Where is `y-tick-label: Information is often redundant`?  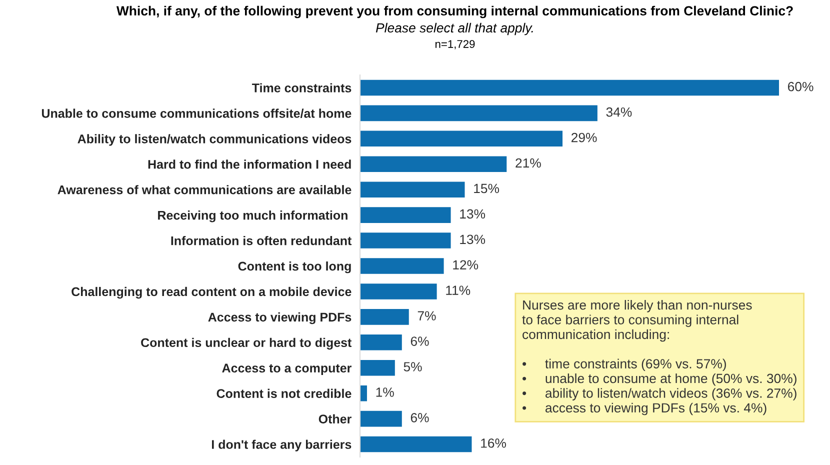
y-tick-label: Information is often redundant is located at coordinates (261, 241).